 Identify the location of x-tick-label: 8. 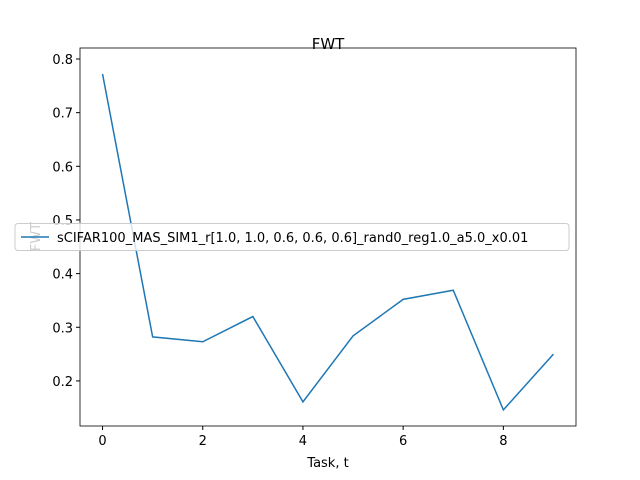
(503, 441).